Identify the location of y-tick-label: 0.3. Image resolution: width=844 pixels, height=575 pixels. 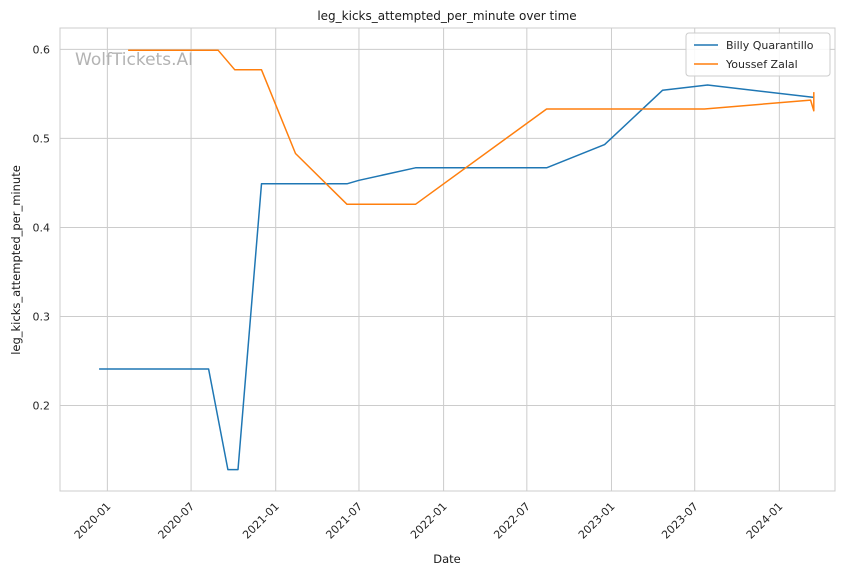
(42, 316).